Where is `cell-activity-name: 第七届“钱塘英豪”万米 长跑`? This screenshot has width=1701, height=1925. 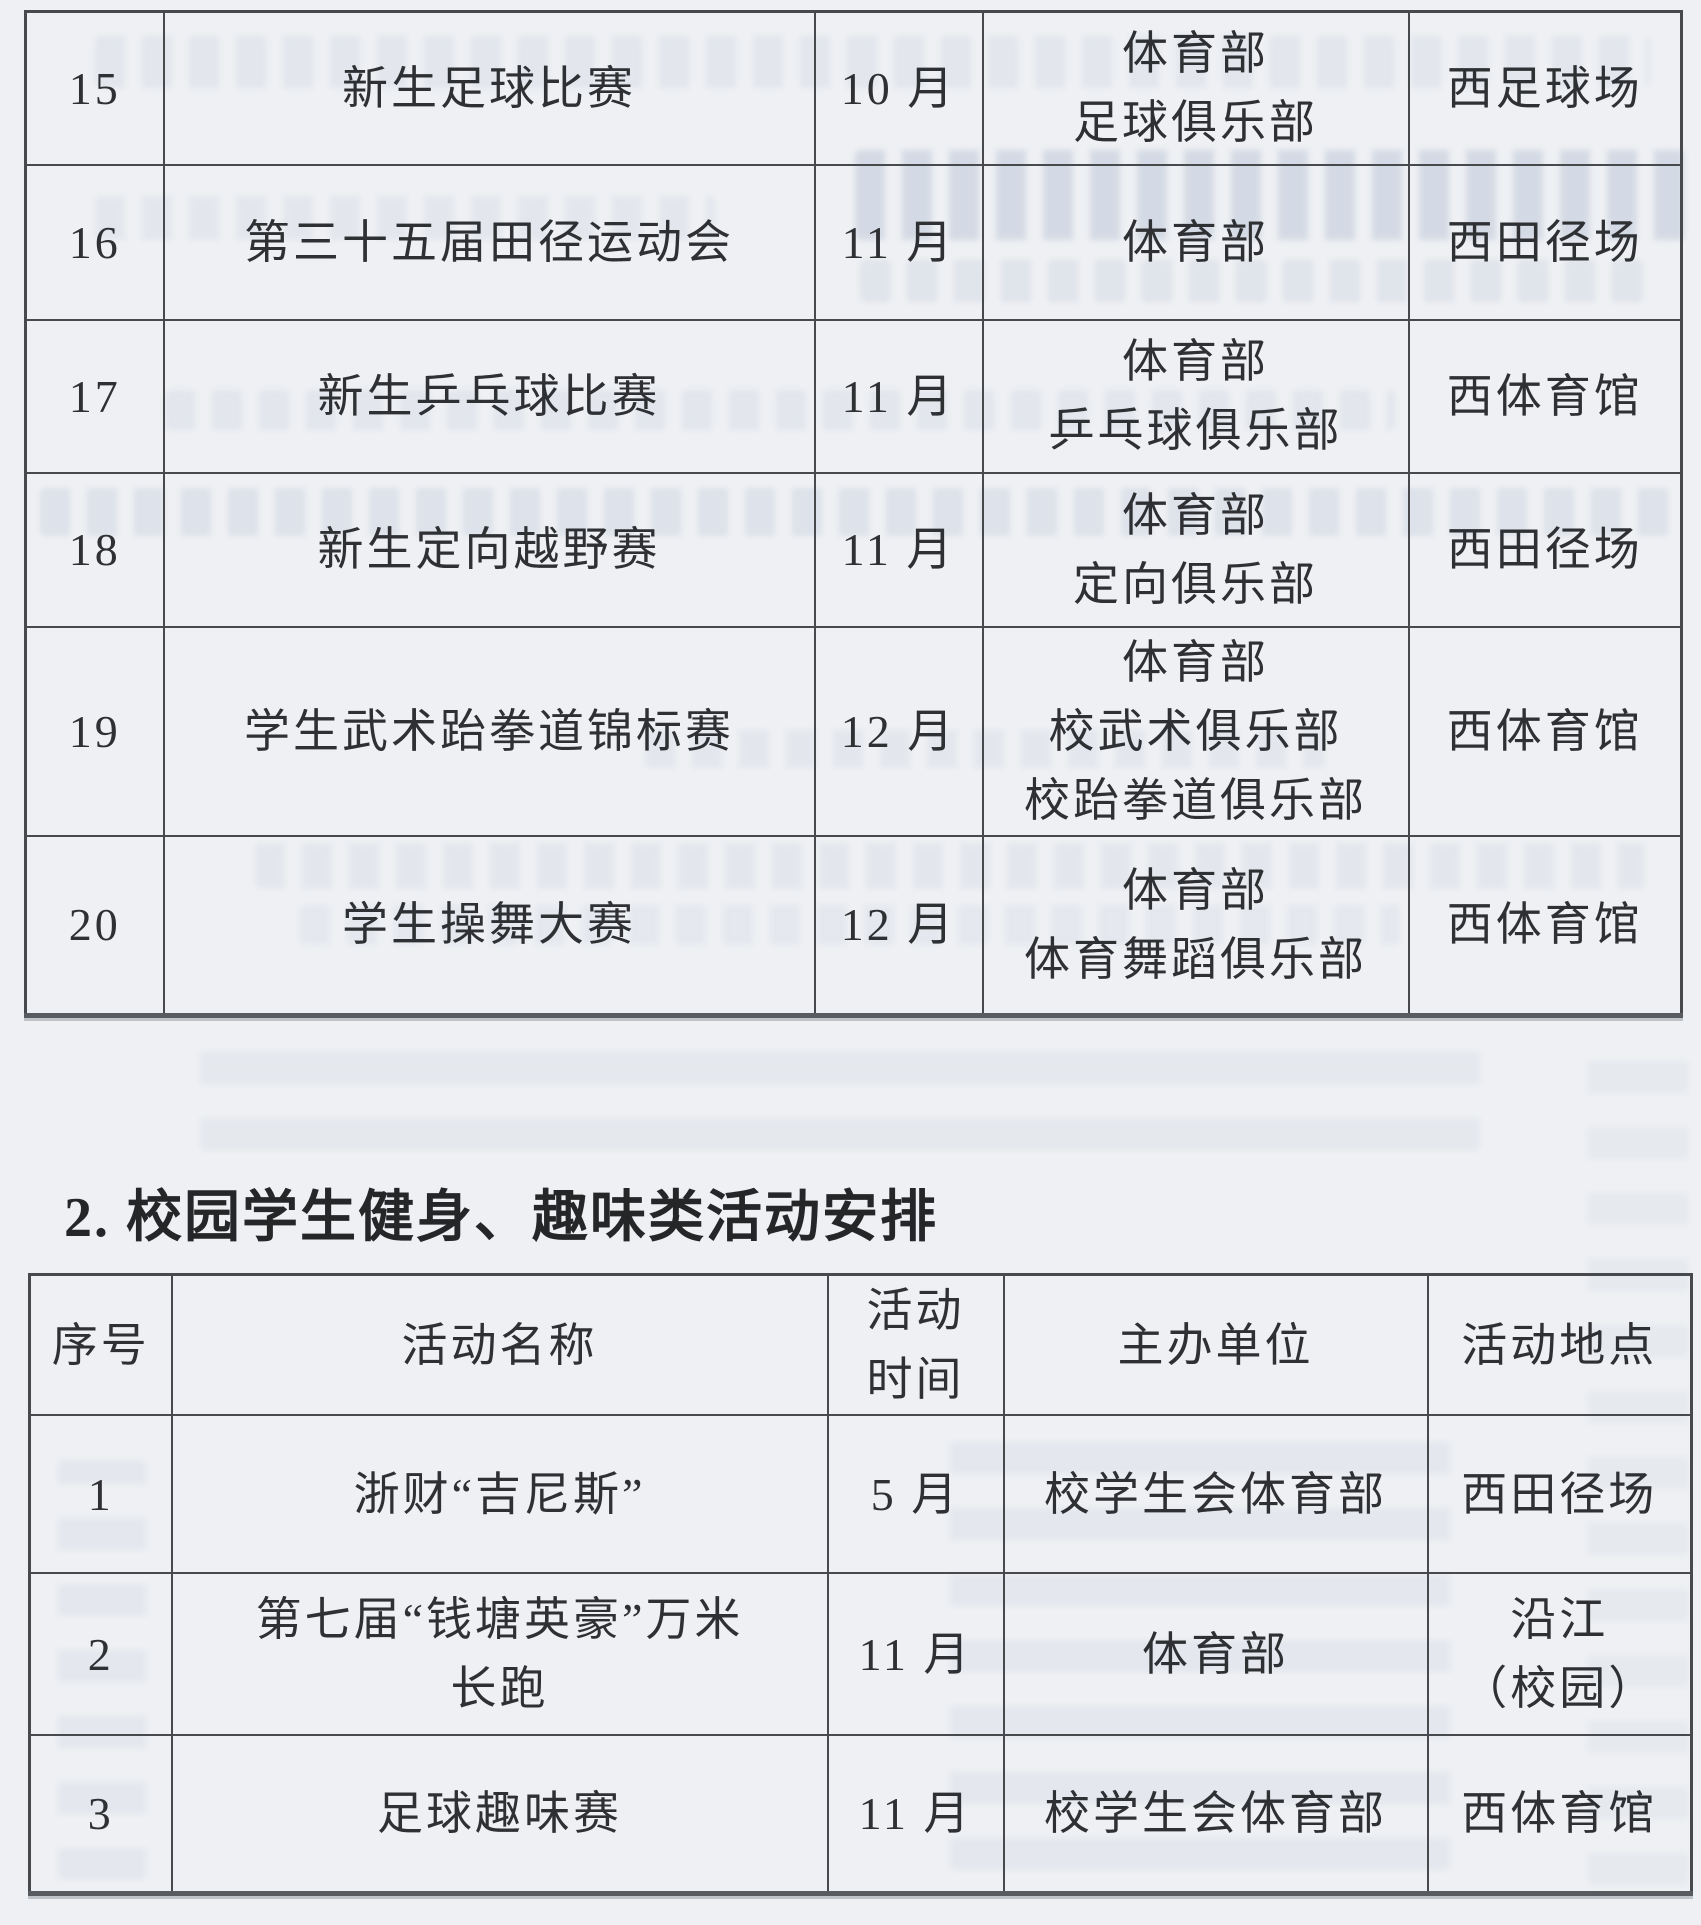 cell-activity-name: 第七届“钱塘英豪”万米 长跑 is located at coordinates (499, 1654).